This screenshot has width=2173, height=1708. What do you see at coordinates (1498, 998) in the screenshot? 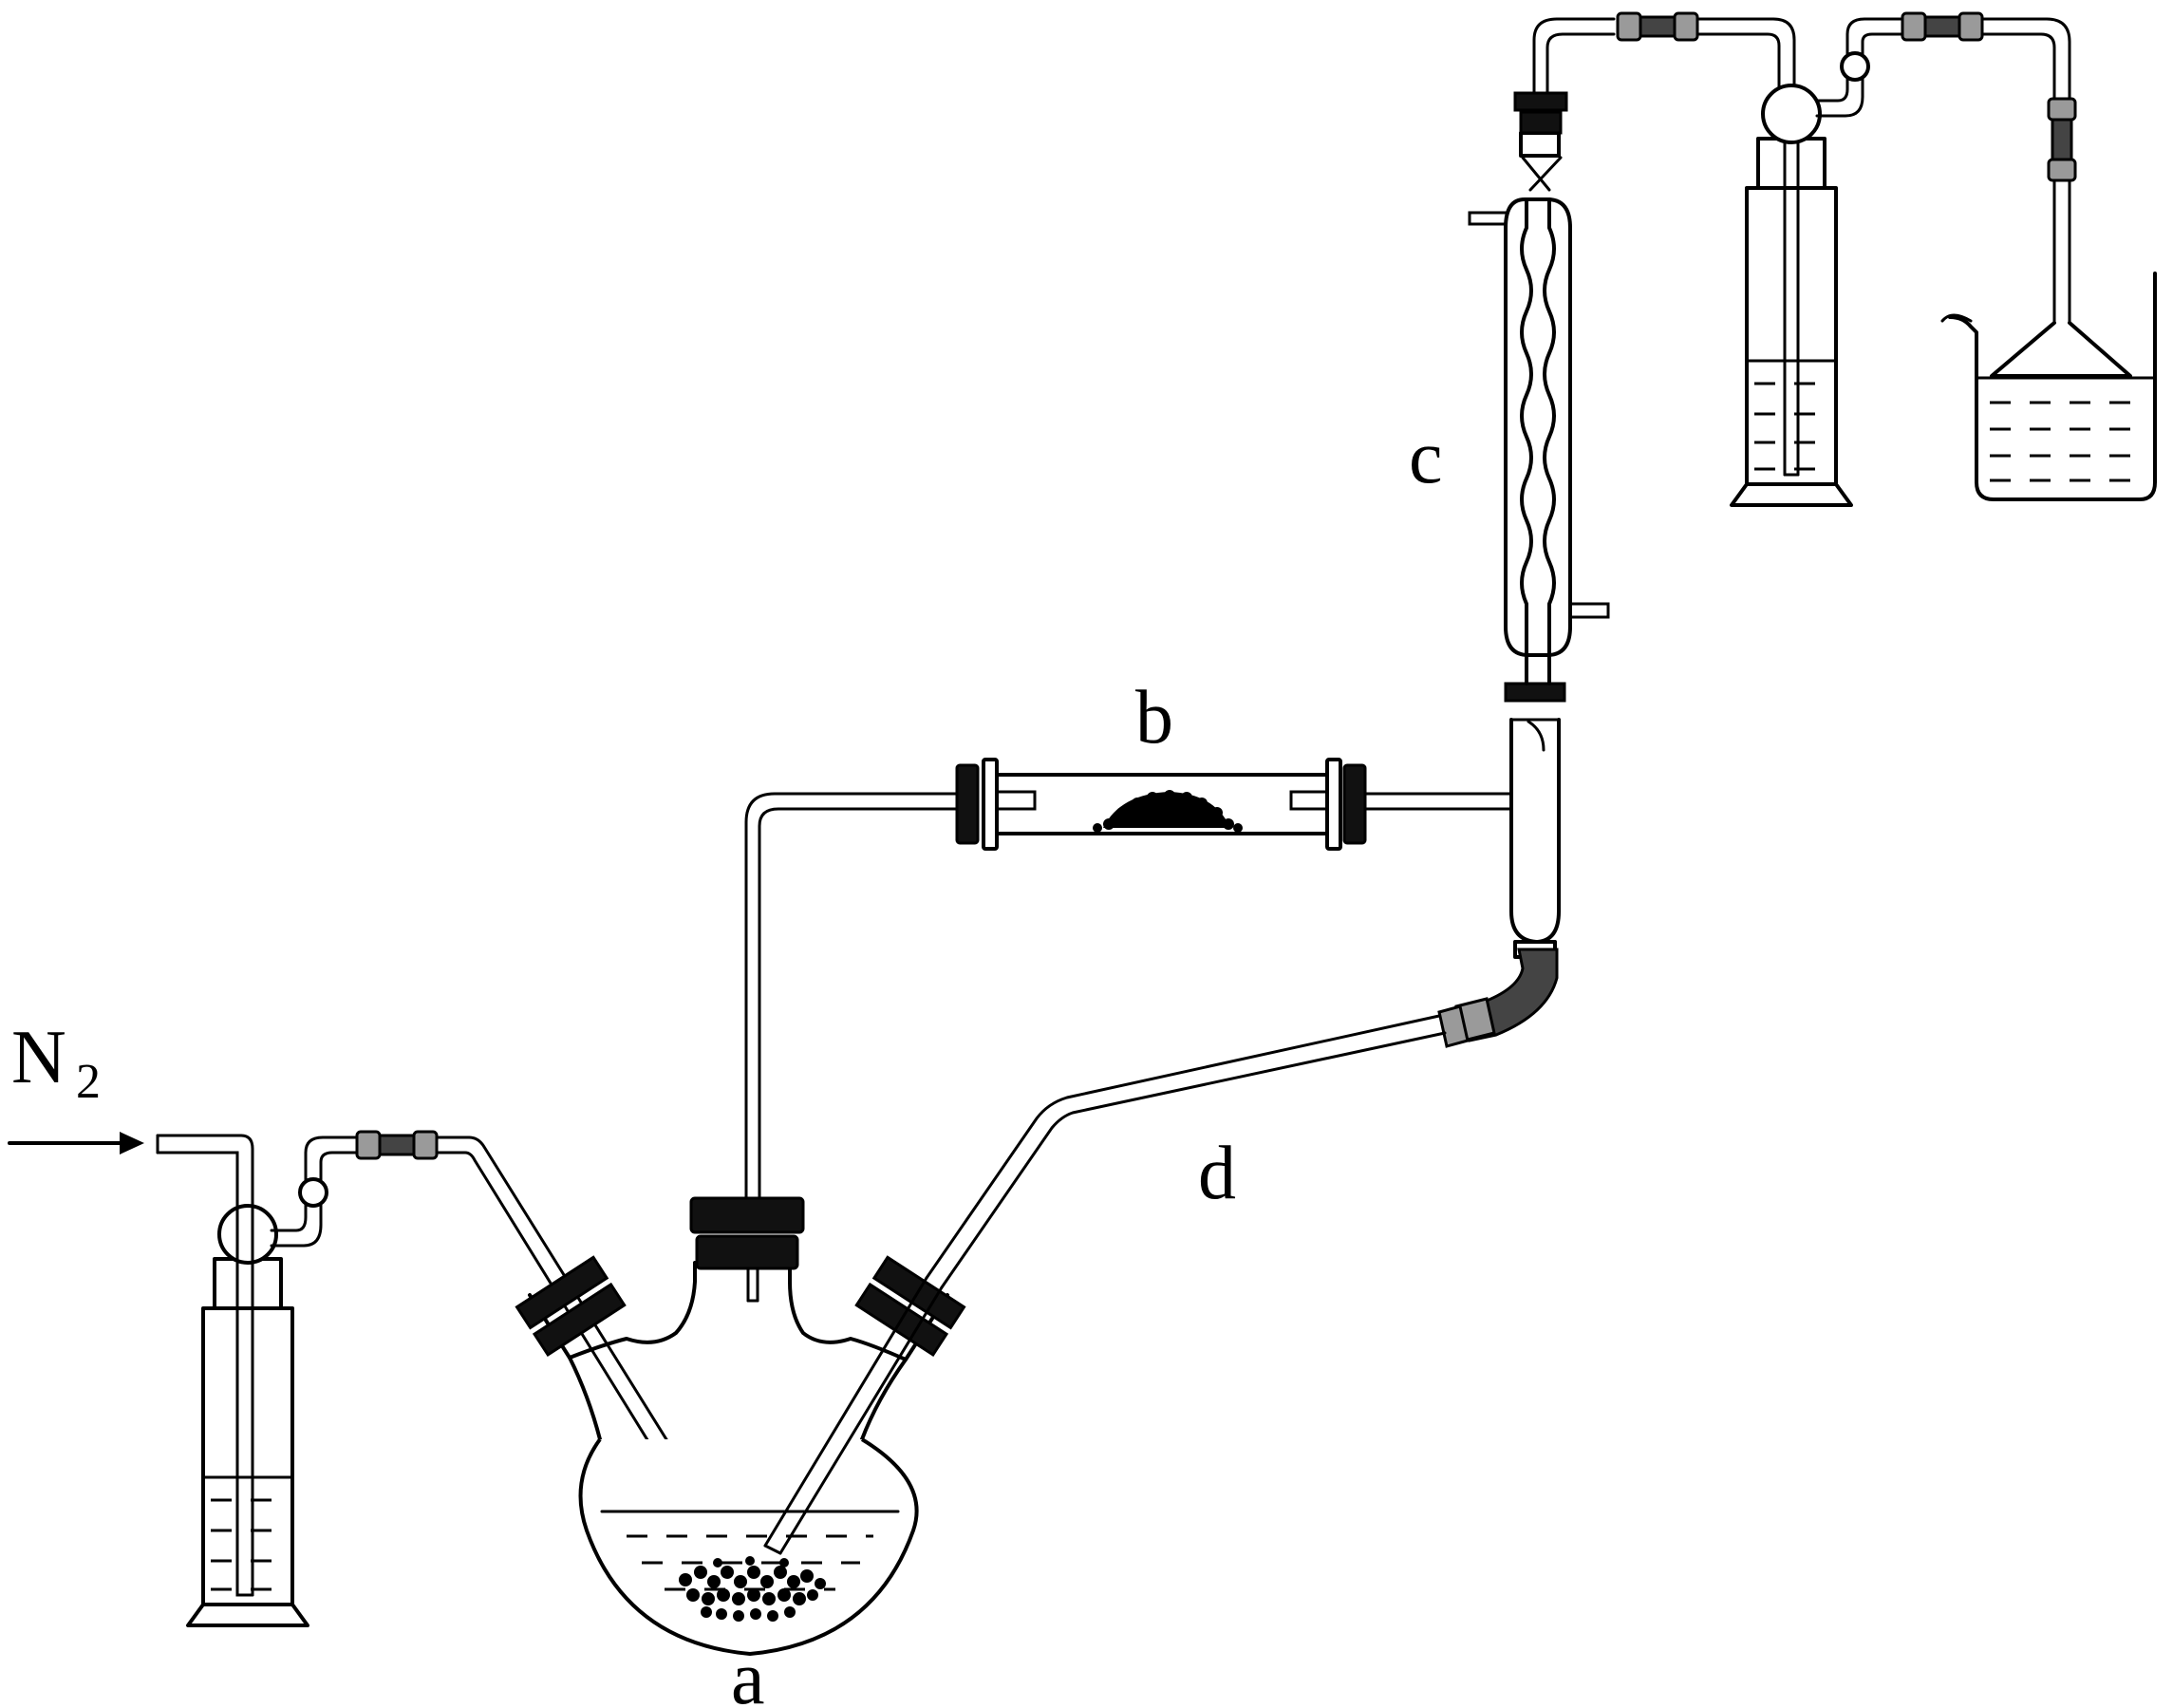
I see `connector-d` at bounding box center [1498, 998].